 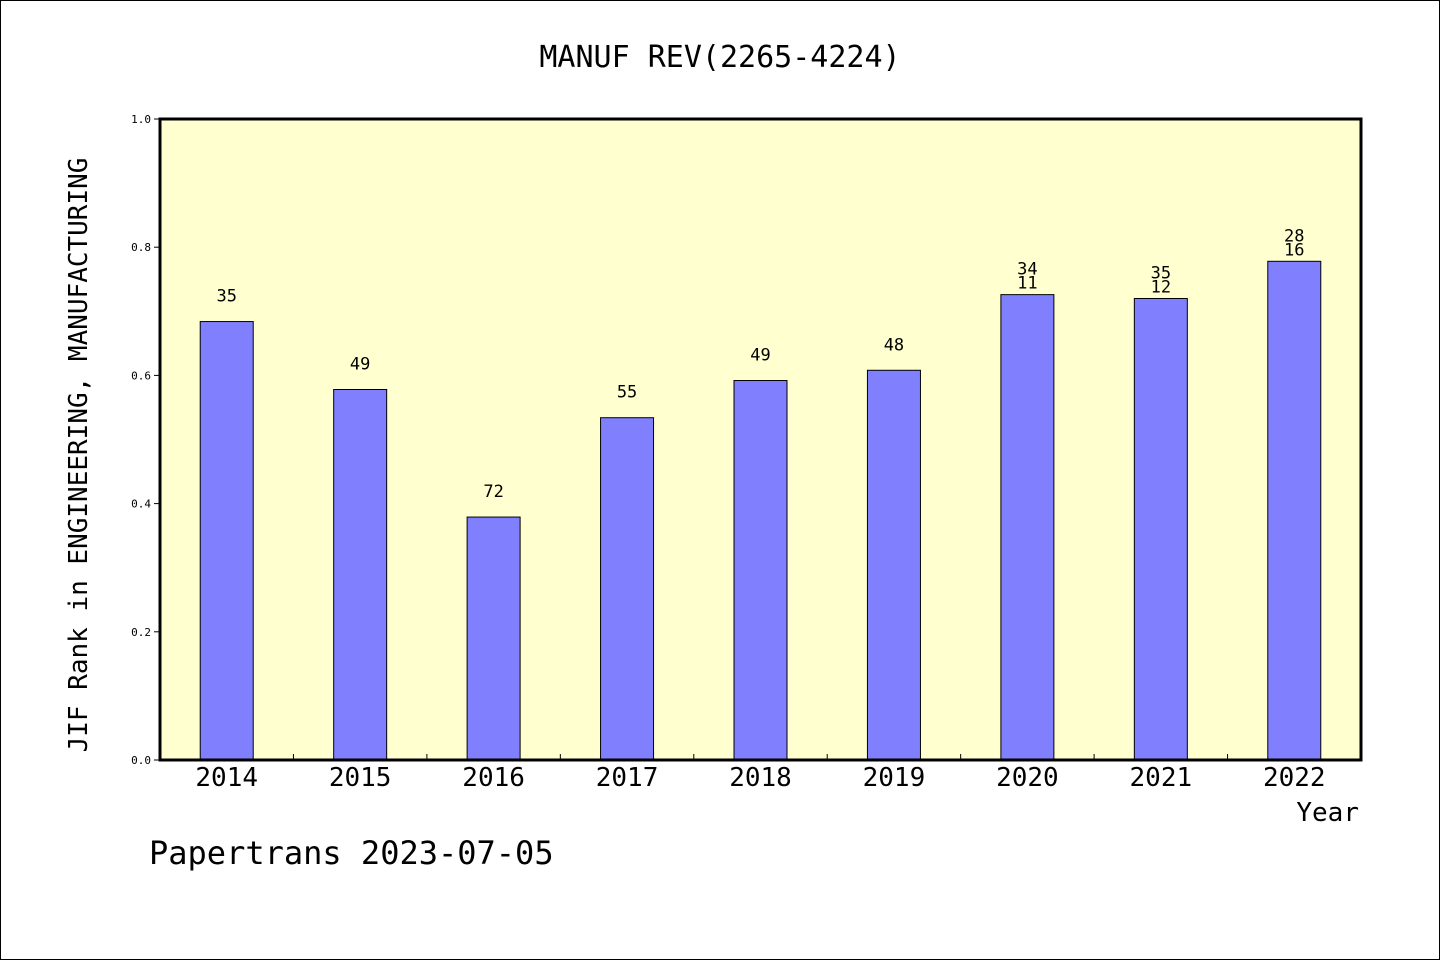 What do you see at coordinates (360, 365) in the screenshot?
I see `bar-label-2015: 49` at bounding box center [360, 365].